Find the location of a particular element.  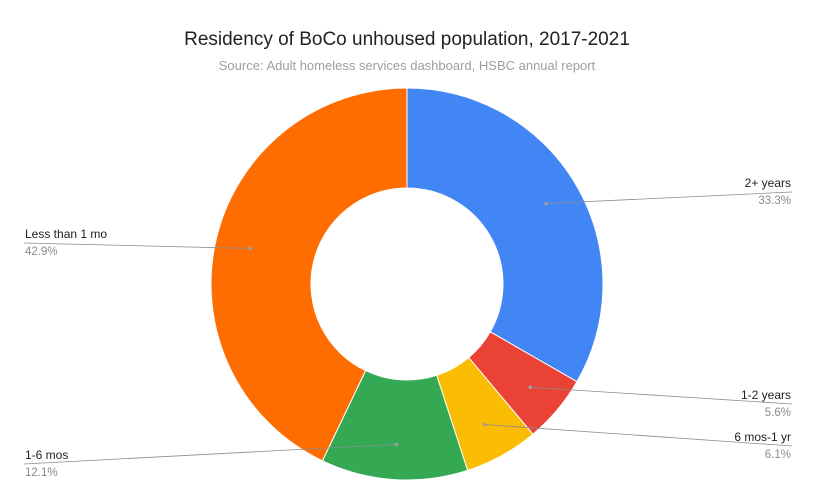

slice-percent-label: 42.9% is located at coordinates (41, 252).